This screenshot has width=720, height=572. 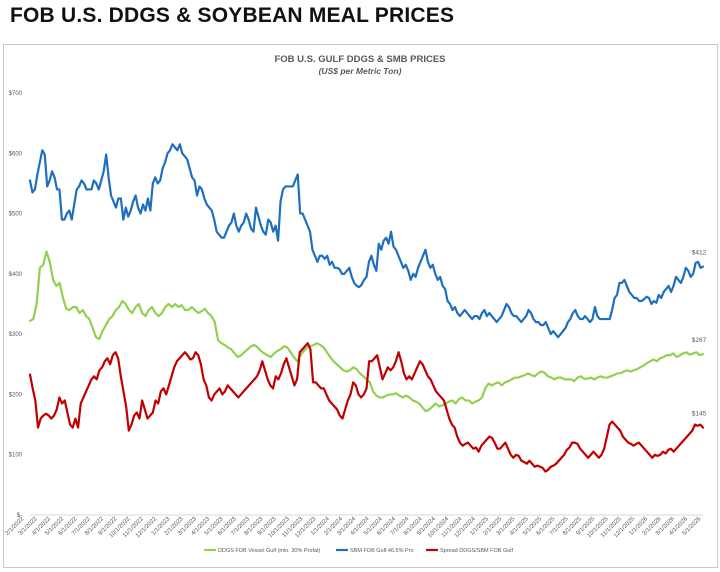 I want to click on page-title: FOB U.S. DDGS & SOYBEAN MEAL PRICES, so click(x=232, y=15).